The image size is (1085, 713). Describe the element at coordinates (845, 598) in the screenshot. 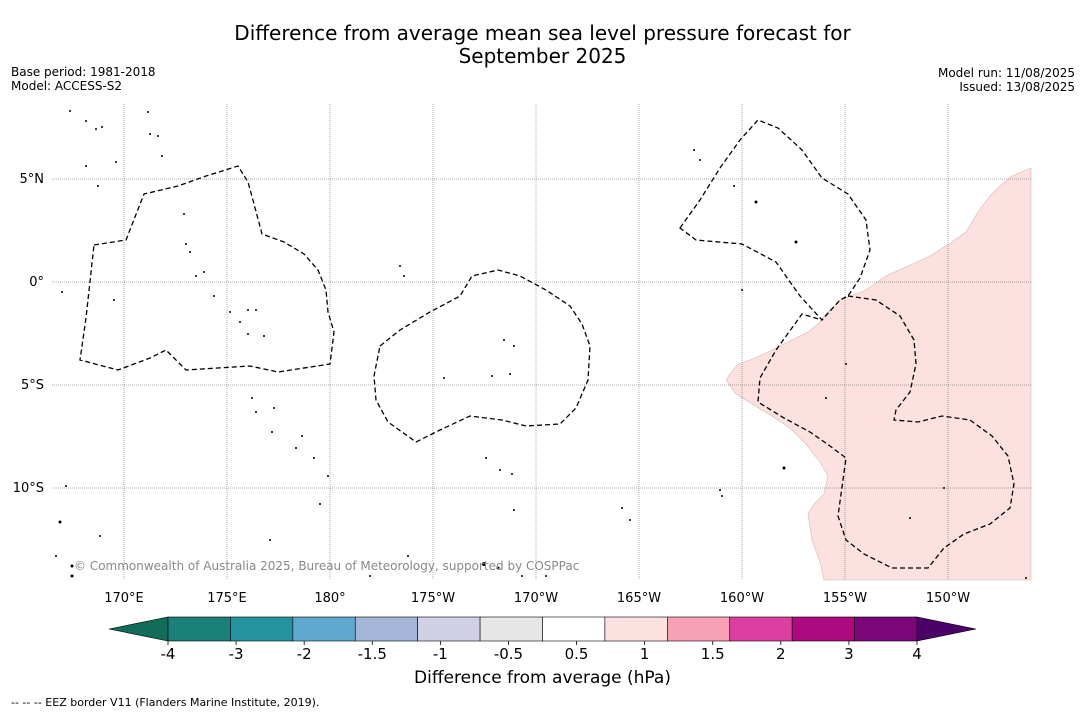

I see `lon-label-155w: 155°W` at that location.